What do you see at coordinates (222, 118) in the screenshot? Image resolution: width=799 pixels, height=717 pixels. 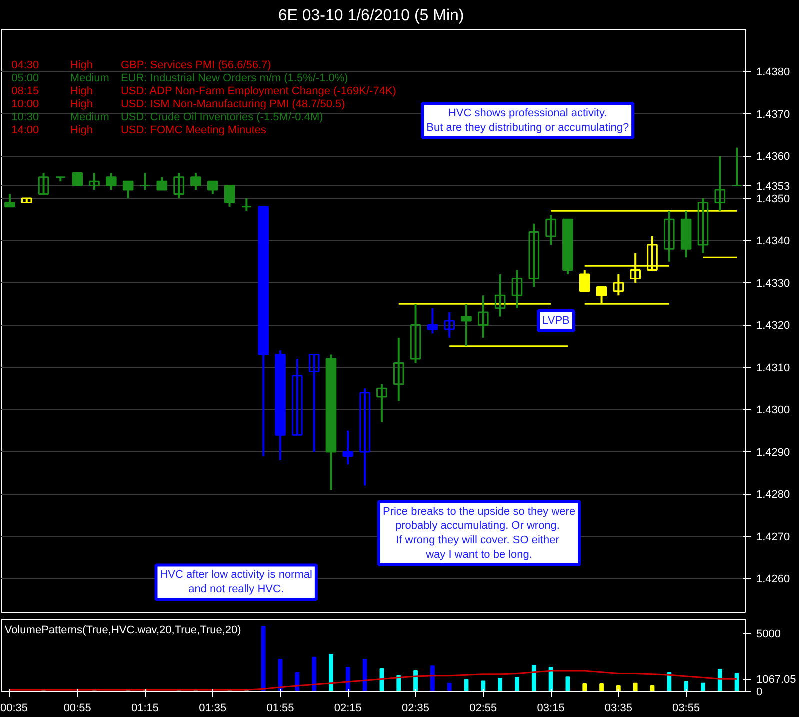 I see `annotation: USD: Crude Oil Inventories (-1.5M/-0.4M)` at bounding box center [222, 118].